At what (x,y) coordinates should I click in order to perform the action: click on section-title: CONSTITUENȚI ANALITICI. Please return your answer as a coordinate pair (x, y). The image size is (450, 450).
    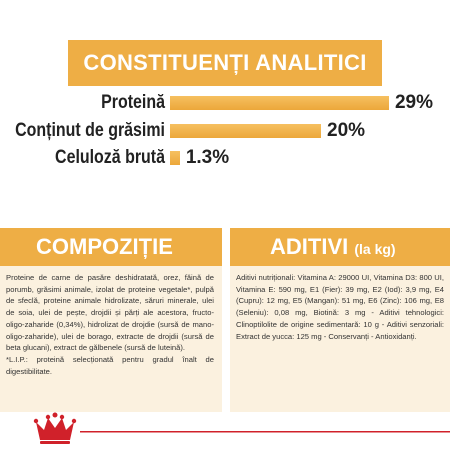
    Looking at the image, I should click on (225, 63).